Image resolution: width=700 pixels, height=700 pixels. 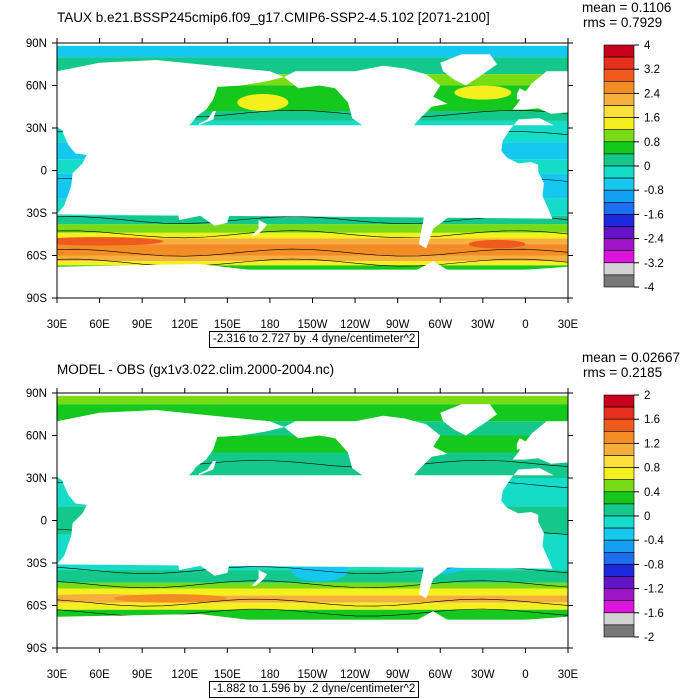 What do you see at coordinates (171, 463) in the screenshot?
I see `land-eurasia` at bounding box center [171, 463].